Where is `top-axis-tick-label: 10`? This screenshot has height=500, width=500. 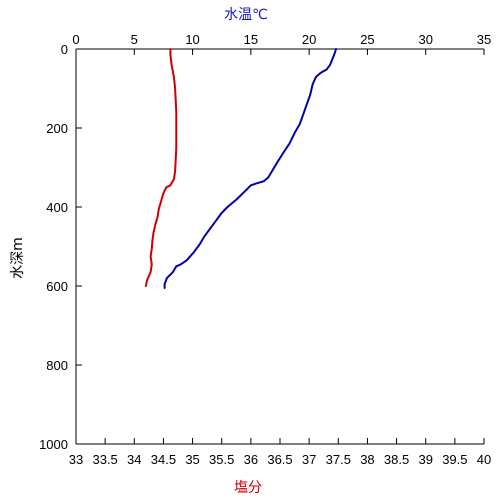 top-axis-tick-label: 10 is located at coordinates (192, 39).